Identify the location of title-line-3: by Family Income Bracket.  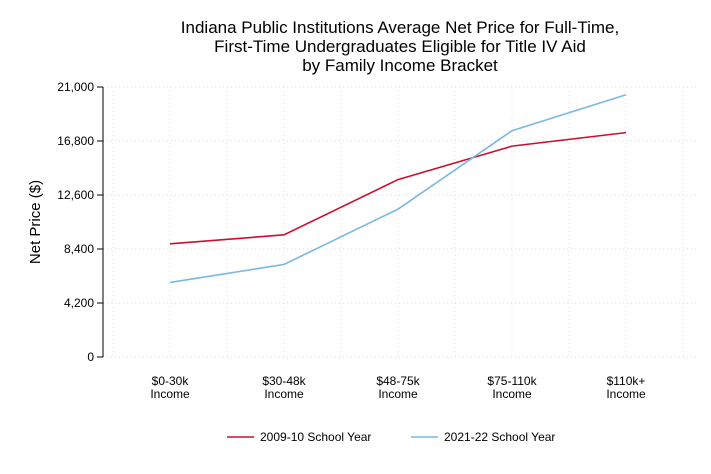
(400, 65).